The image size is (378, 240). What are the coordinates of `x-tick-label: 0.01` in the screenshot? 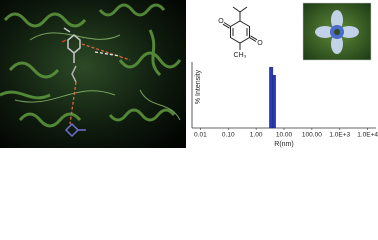 It's located at (200, 135).